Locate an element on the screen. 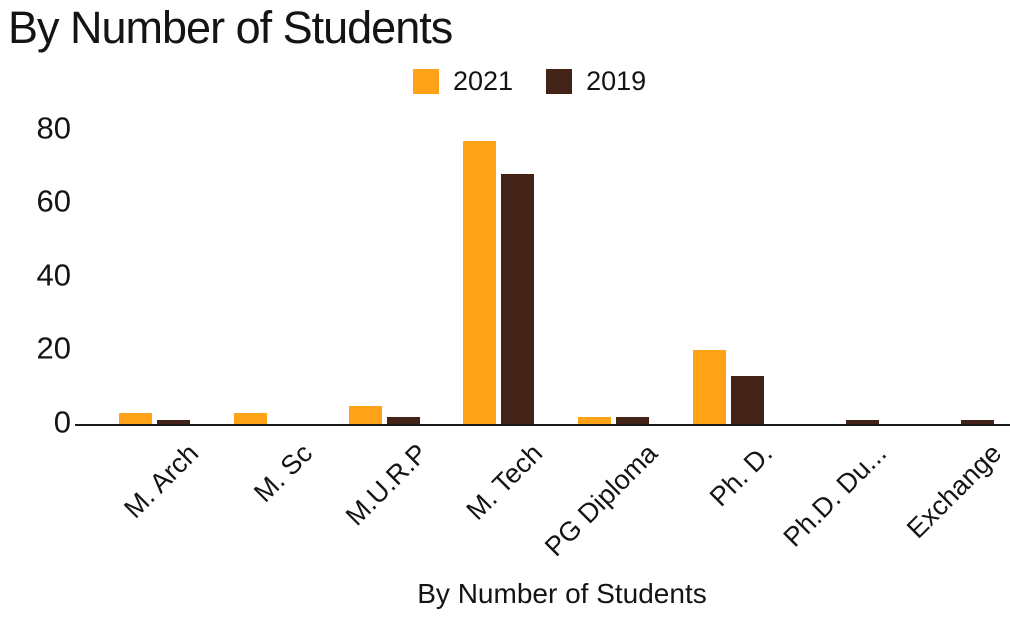  bar-2019-ph-d- is located at coordinates (747, 400).